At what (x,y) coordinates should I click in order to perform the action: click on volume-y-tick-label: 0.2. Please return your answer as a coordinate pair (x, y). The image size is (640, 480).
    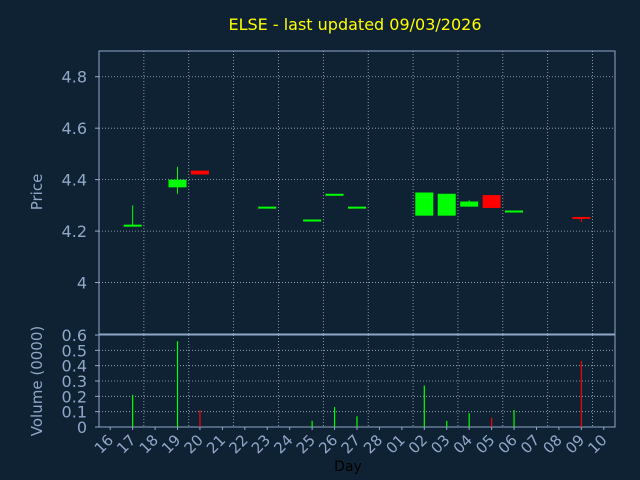
    Looking at the image, I should click on (74, 396).